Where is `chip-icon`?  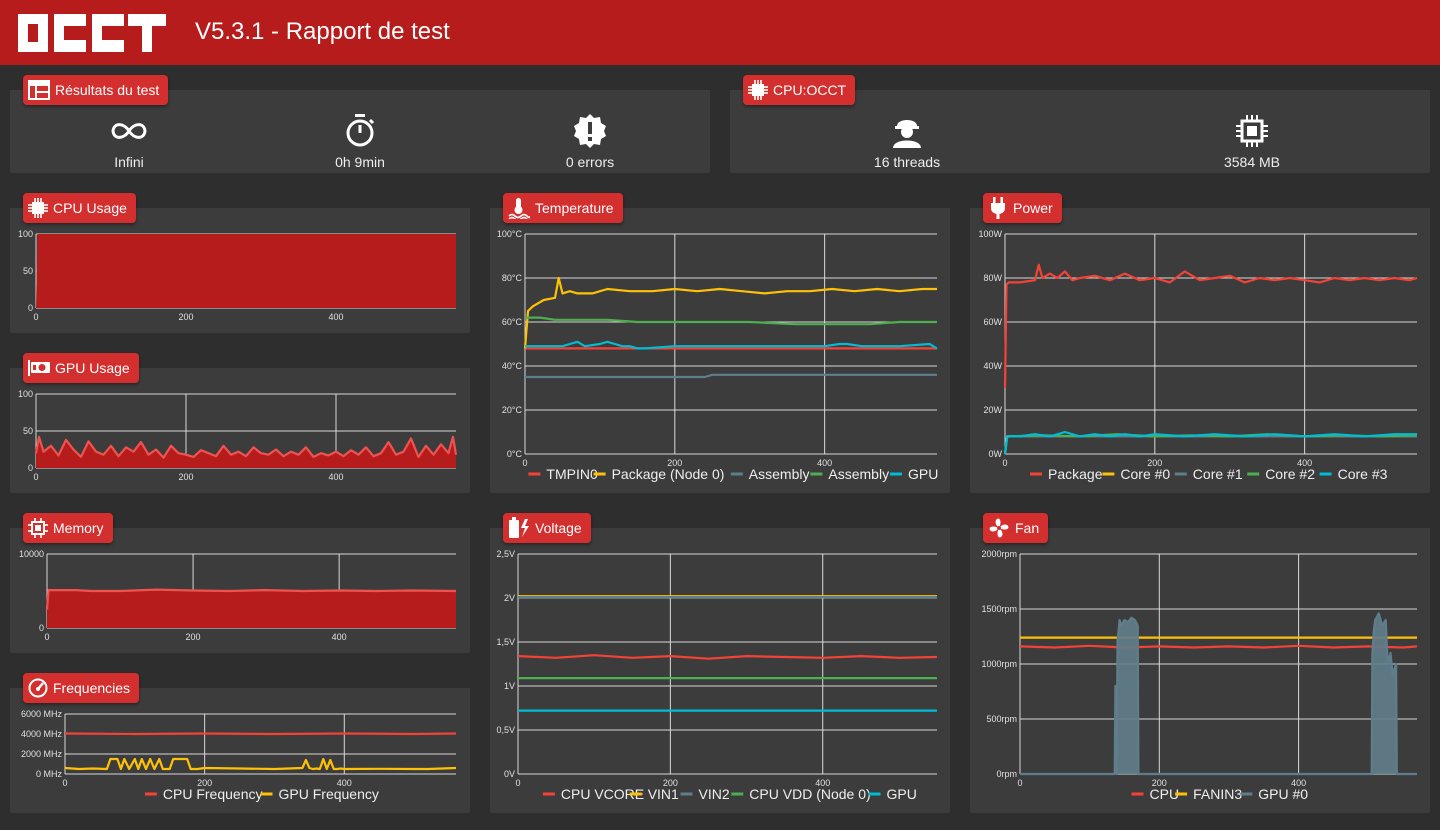
chip-icon is located at coordinates (1252, 131).